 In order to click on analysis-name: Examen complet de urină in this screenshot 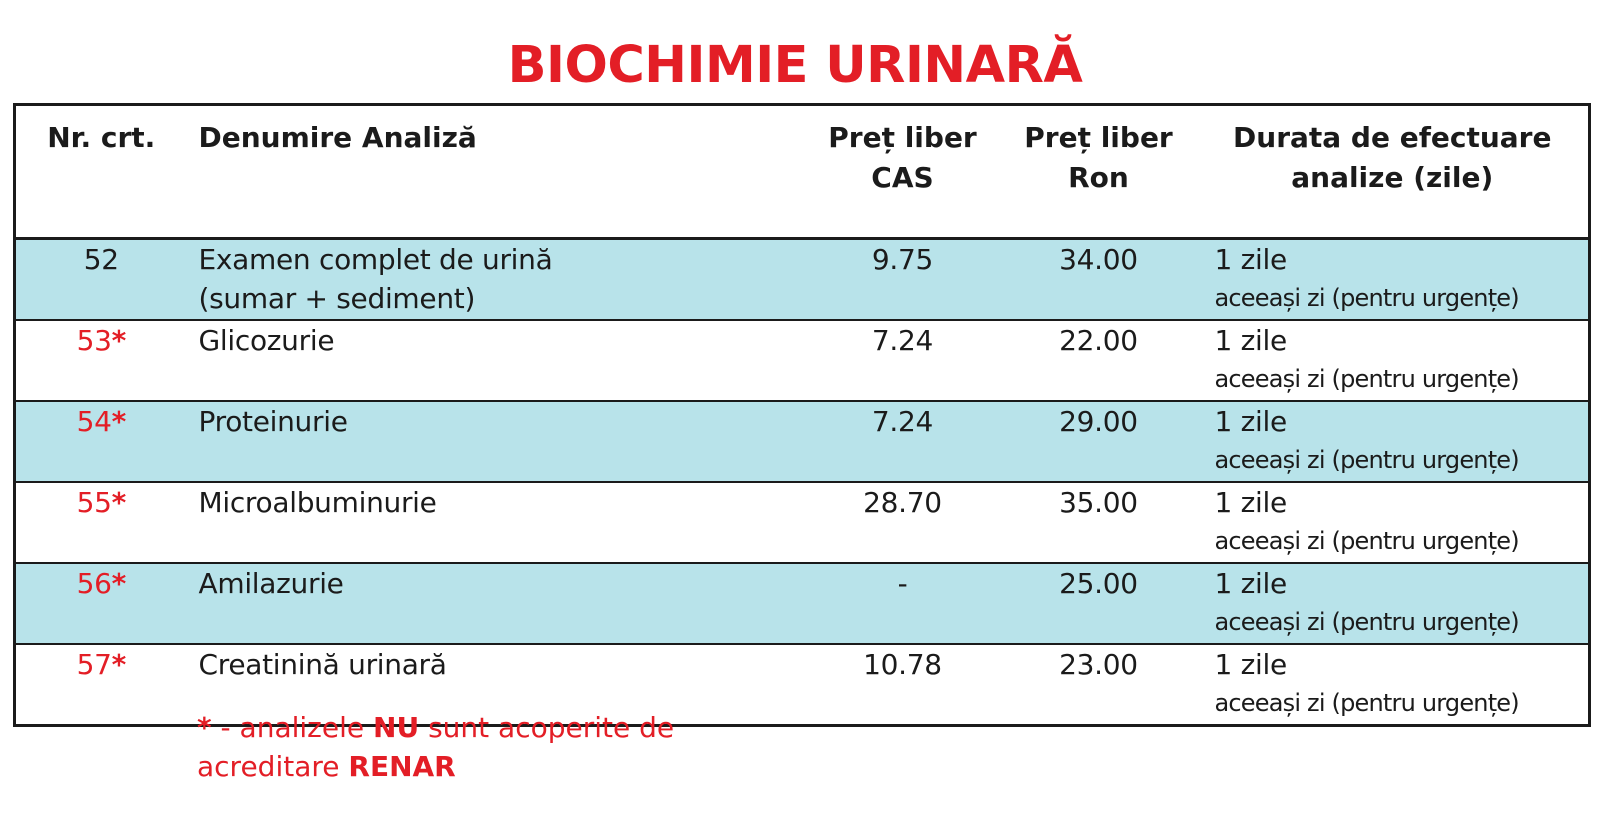, I will do `click(375, 259)`.